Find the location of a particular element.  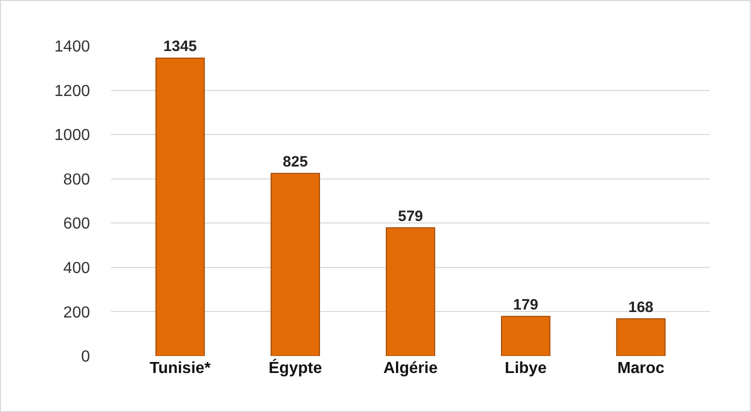

y-tick-label: 800 is located at coordinates (76, 179).